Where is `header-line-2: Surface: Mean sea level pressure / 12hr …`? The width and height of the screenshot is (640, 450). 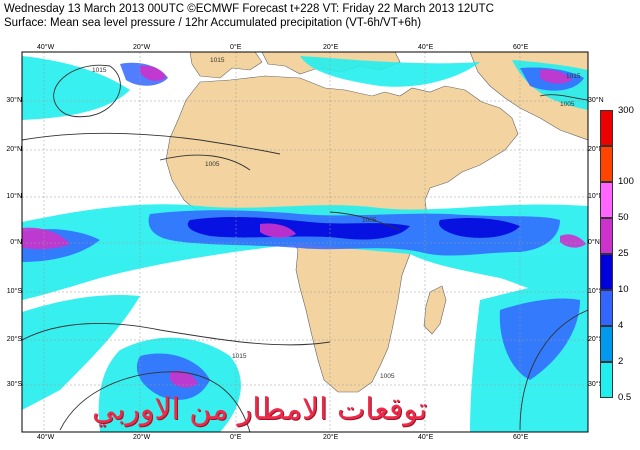 header-line-2: Surface: Mean sea level pressure / 12hr … is located at coordinates (213, 23).